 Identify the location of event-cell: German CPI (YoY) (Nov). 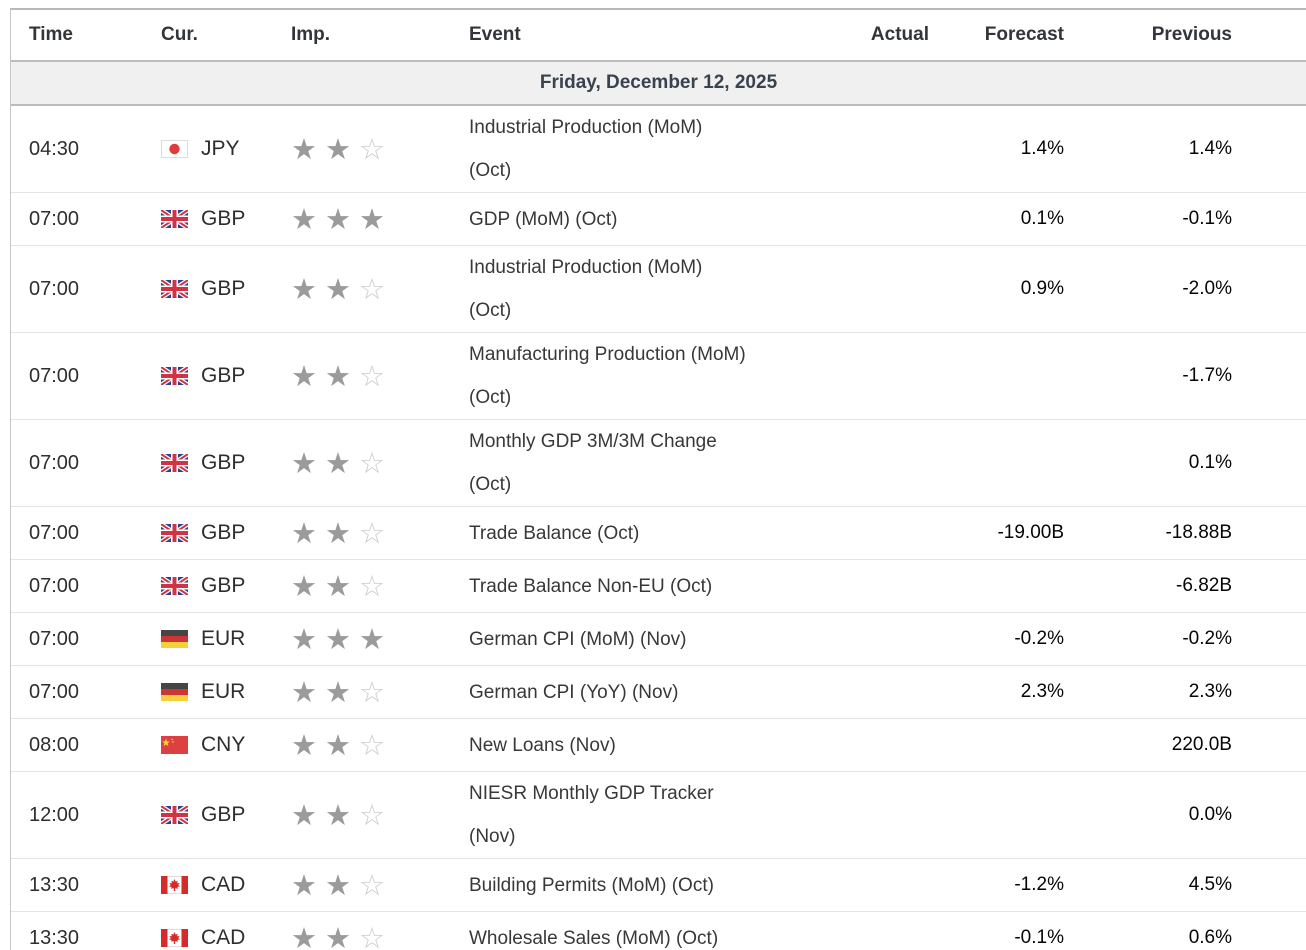
(650, 692).